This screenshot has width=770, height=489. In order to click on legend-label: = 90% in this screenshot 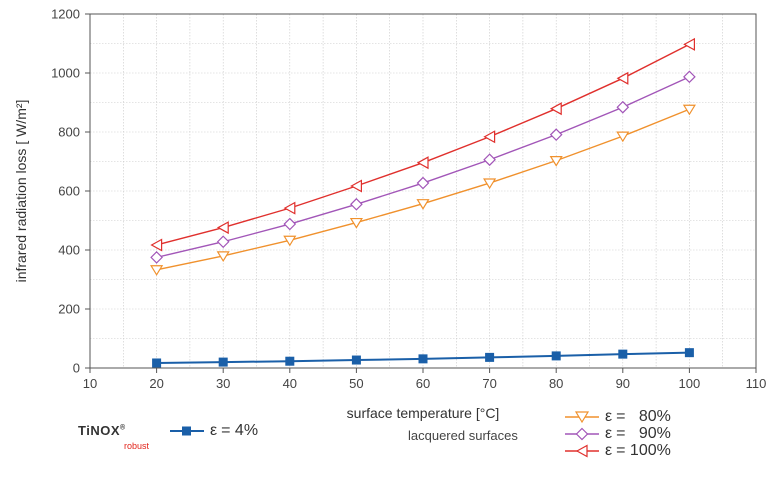, I will do `click(643, 433)`.